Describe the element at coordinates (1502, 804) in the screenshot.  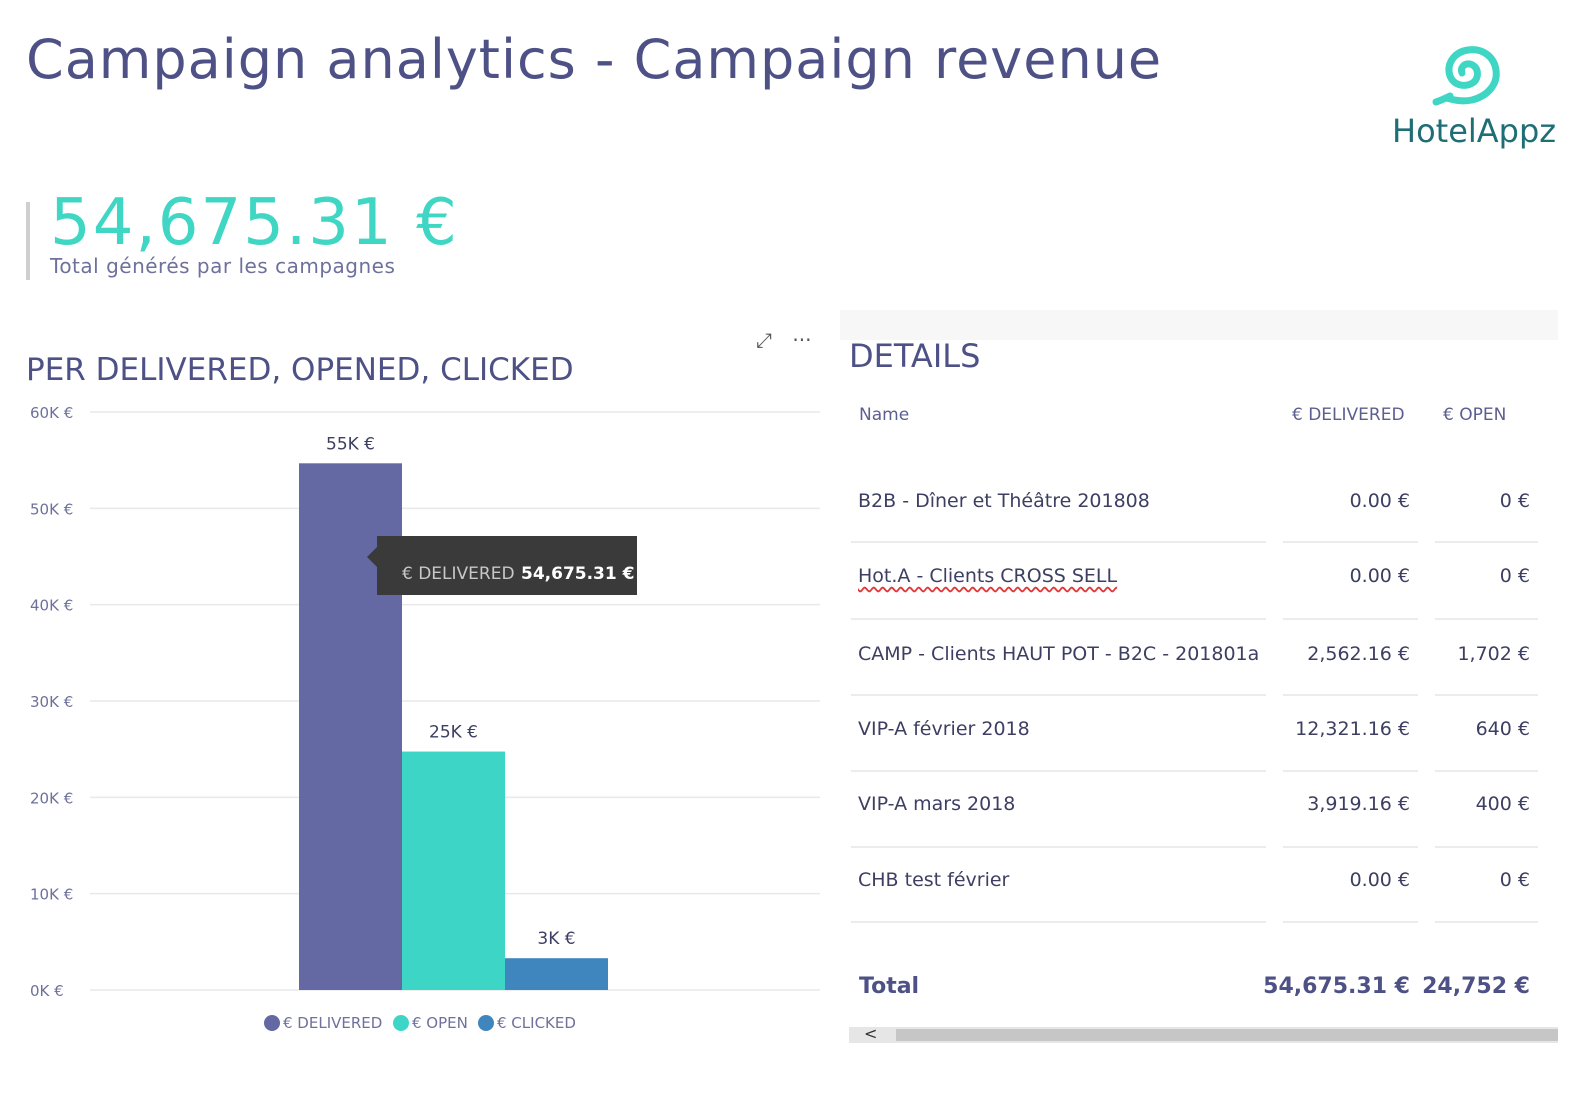
I see `table-cell-open: 400 €` at that location.